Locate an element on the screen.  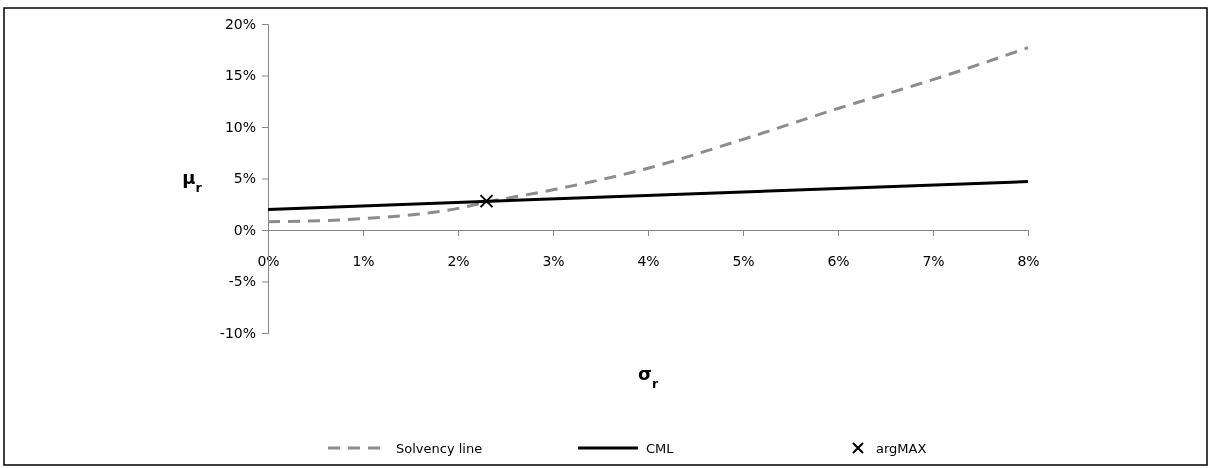
y-tick-label: 10% is located at coordinates (240, 126).